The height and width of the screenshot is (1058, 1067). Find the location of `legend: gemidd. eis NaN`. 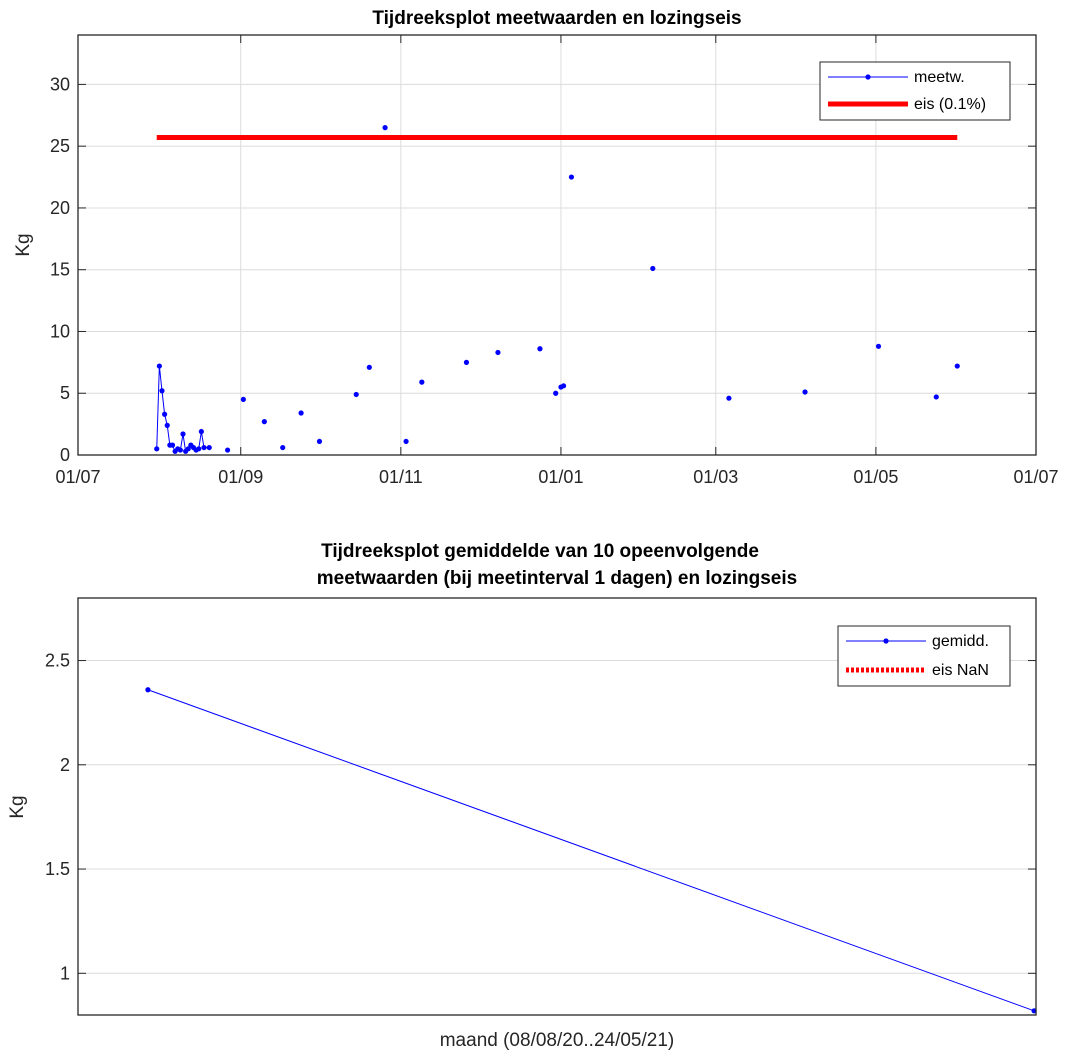

legend: gemidd. eis NaN is located at coordinates (924, 656).